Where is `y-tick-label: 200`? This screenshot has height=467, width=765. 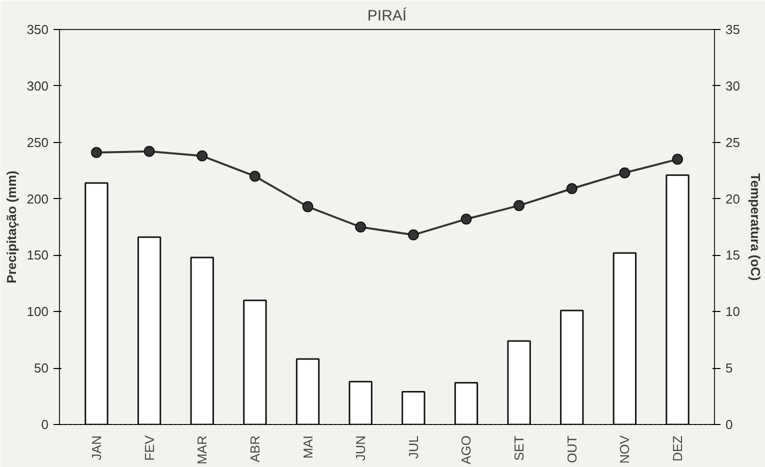 y-tick-label: 200 is located at coordinates (37, 198).